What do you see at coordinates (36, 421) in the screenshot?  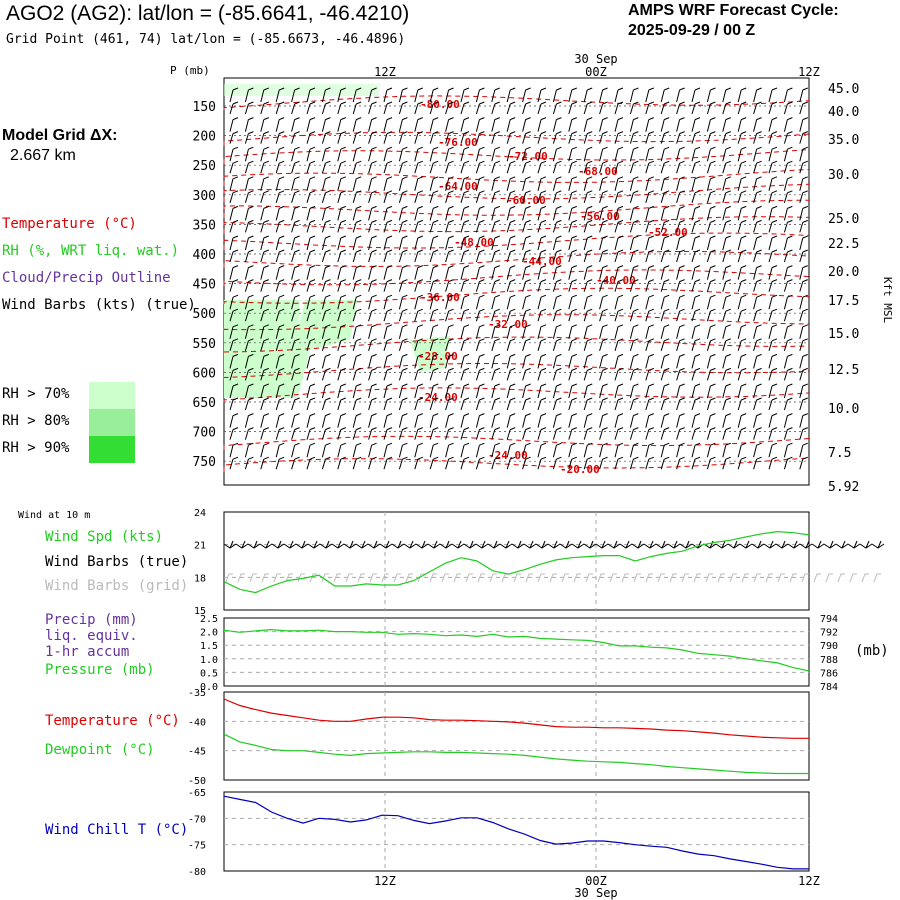 I see `legend-rh80: RH > 80%` at bounding box center [36, 421].